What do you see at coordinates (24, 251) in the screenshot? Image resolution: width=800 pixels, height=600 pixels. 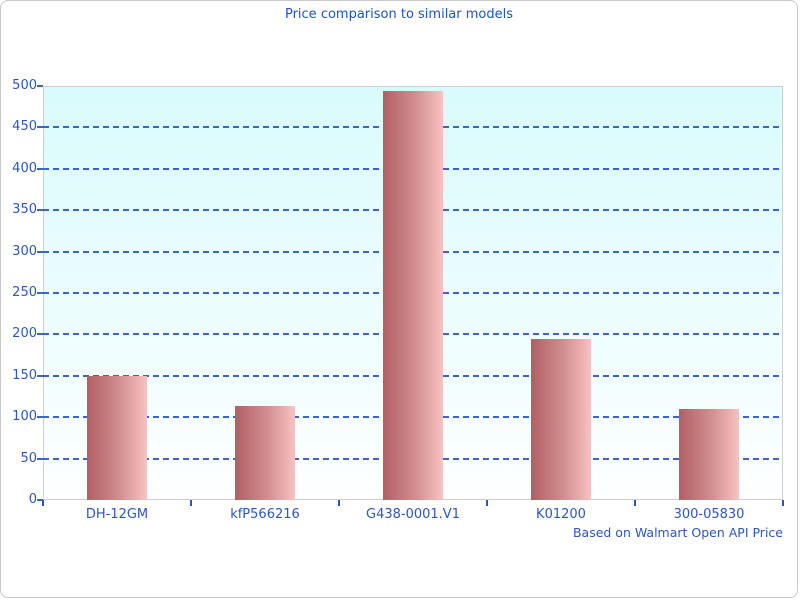 I see `y-axis-label-300: 300` at bounding box center [24, 251].